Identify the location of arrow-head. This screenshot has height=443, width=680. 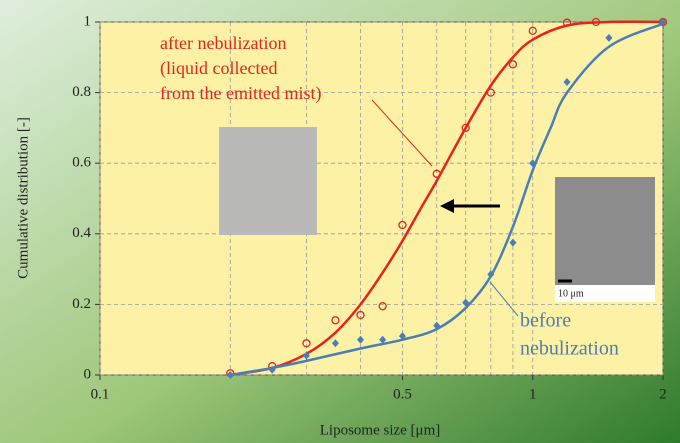
(447, 206).